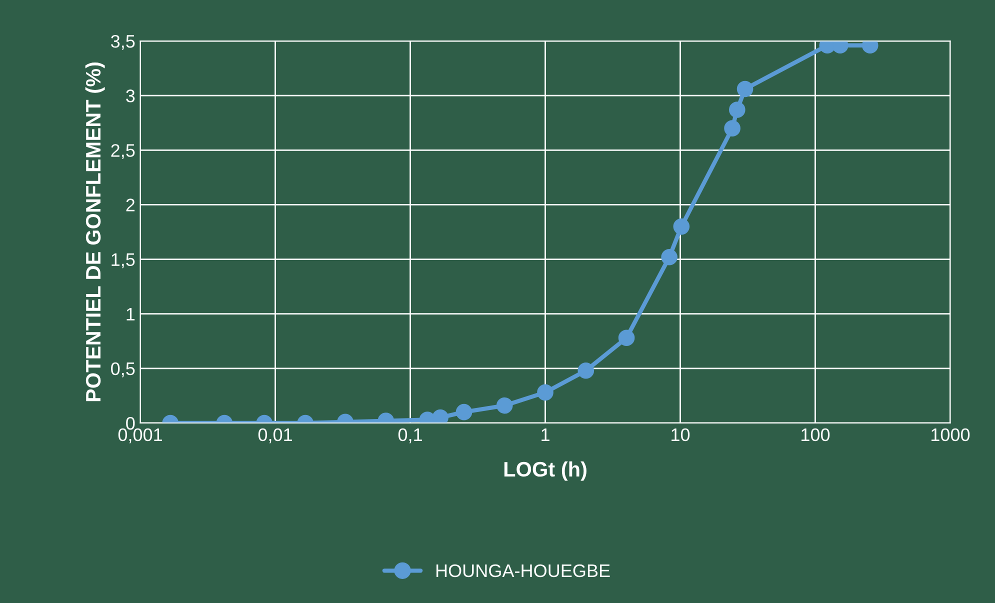 The width and height of the screenshot is (995, 603). Describe the element at coordinates (681, 435) in the screenshot. I see `x-tick-label: 10` at that location.